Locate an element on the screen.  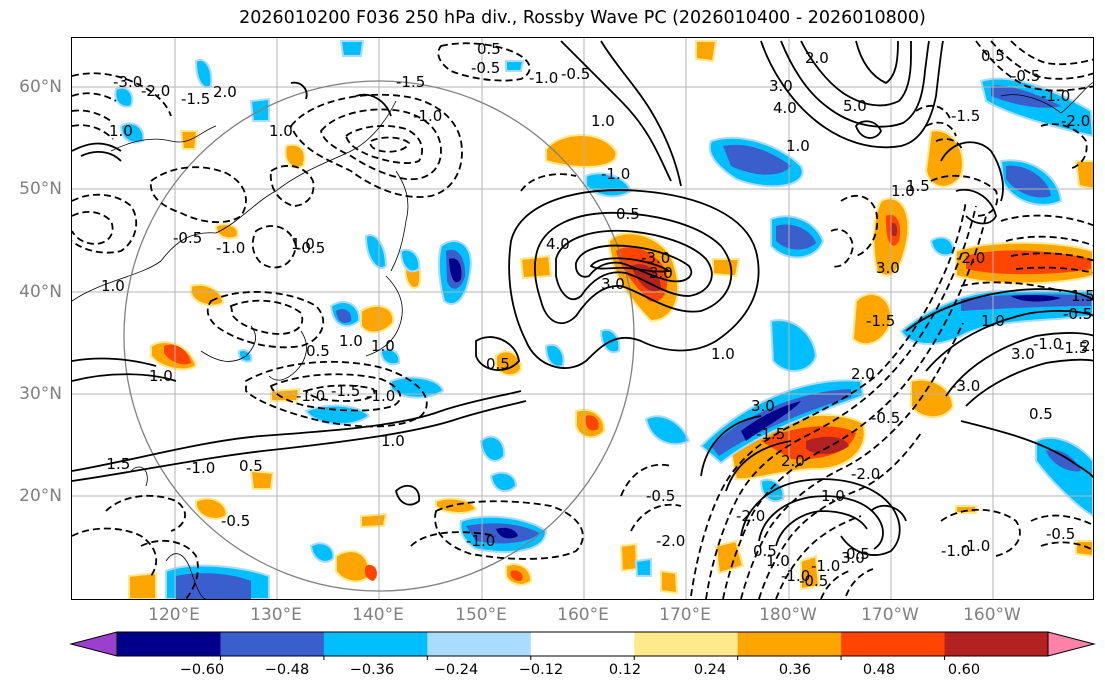
lon-label-130e: 130°E is located at coordinates (276, 615).